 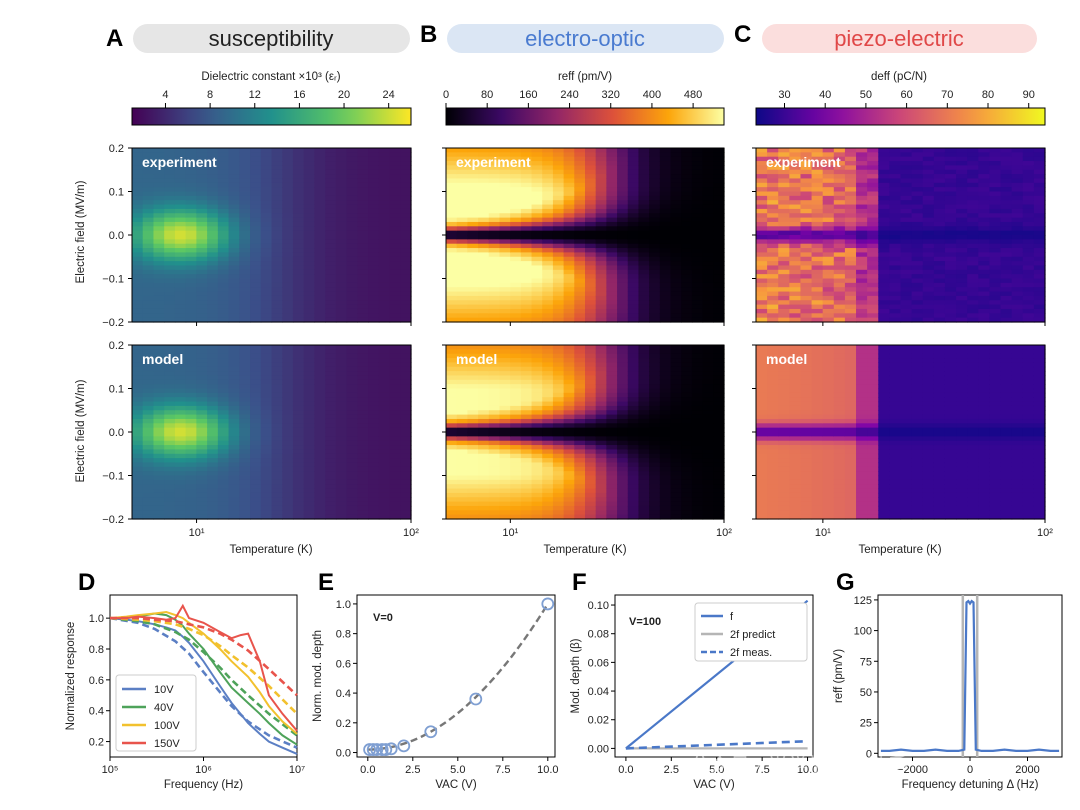 I want to click on colorbar-label-A: Dielectric constant ×10³ (εᵣ), so click(x=270, y=77).